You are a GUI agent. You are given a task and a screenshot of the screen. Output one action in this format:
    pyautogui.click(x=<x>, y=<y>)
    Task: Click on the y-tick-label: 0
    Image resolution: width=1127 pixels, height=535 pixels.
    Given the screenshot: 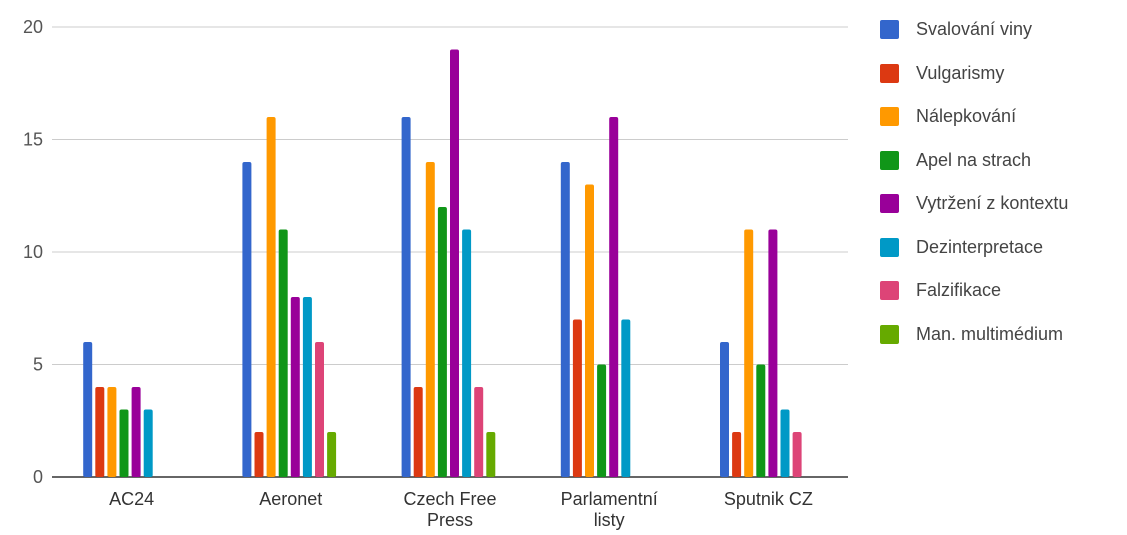 What is the action you would take?
    pyautogui.click(x=38, y=477)
    